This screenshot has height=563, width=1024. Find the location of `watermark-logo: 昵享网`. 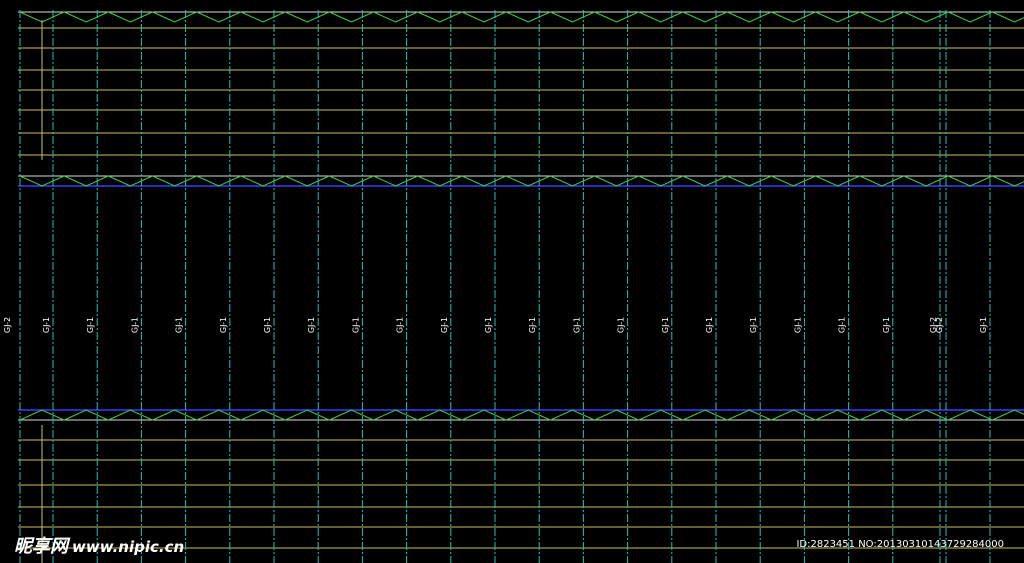

watermark-logo: 昵享网 is located at coordinates (42, 546).